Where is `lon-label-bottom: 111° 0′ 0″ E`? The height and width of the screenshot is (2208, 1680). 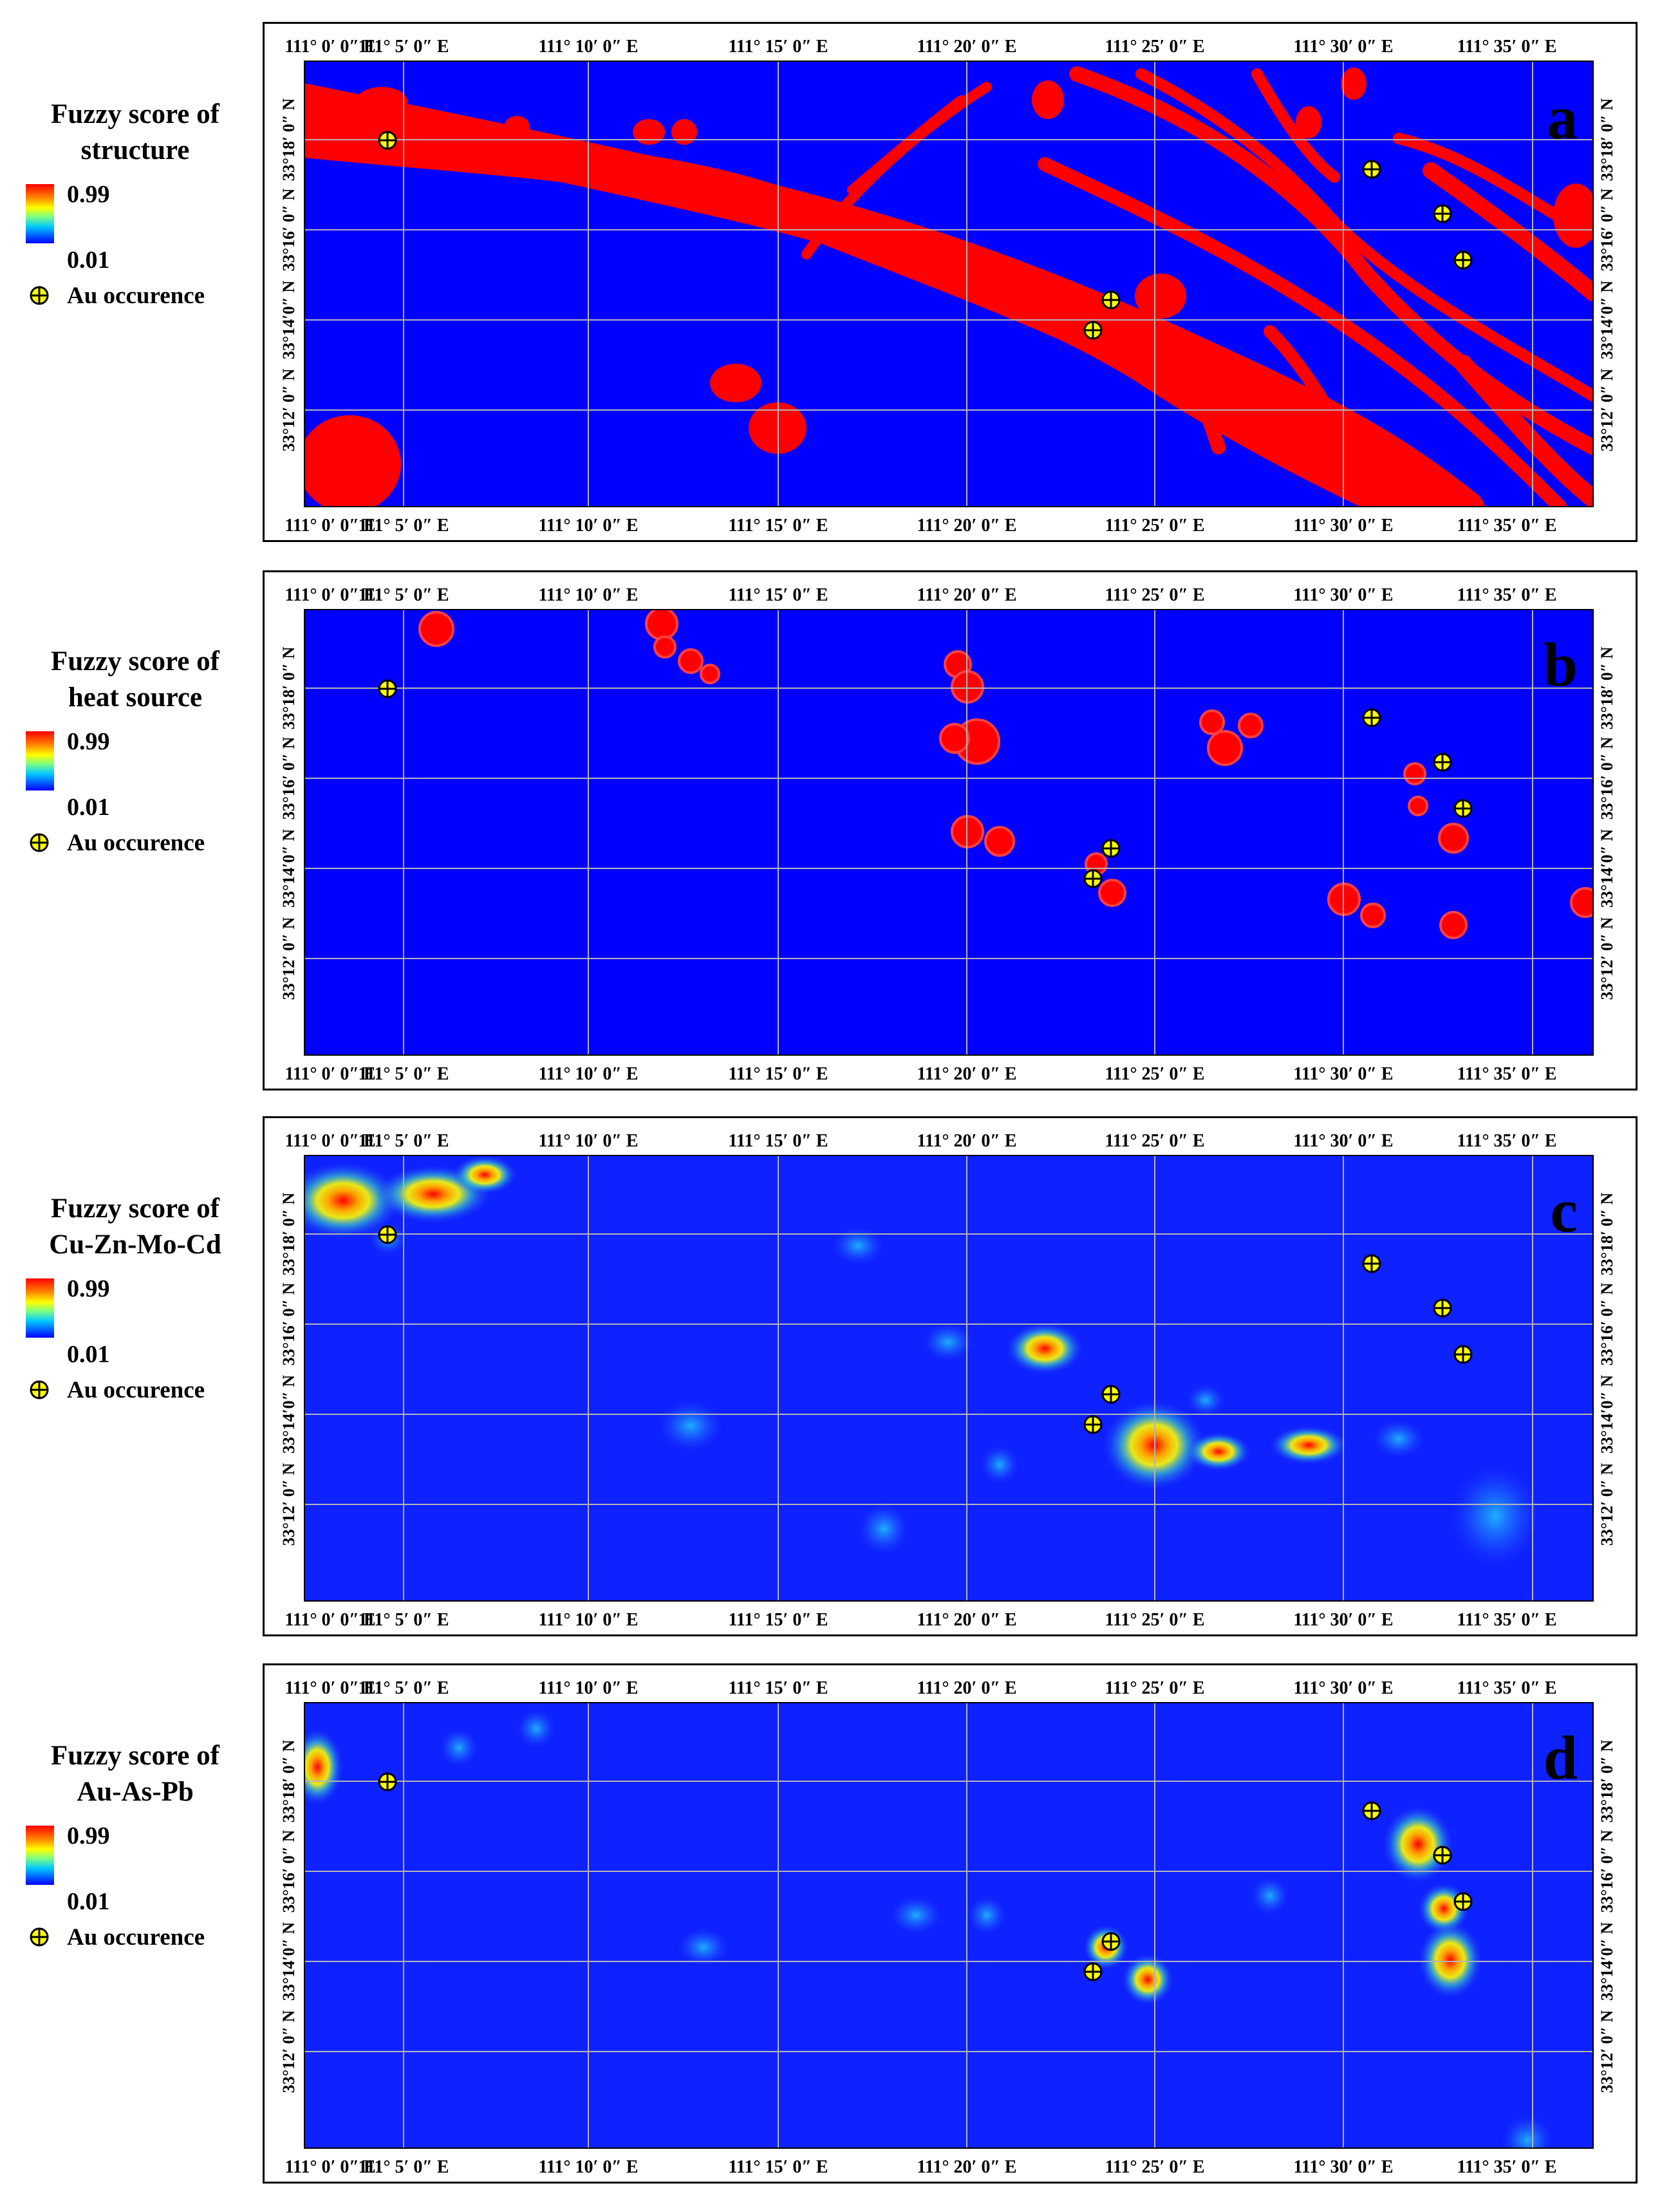 lon-label-bottom: 111° 0′ 0″ E is located at coordinates (330, 1074).